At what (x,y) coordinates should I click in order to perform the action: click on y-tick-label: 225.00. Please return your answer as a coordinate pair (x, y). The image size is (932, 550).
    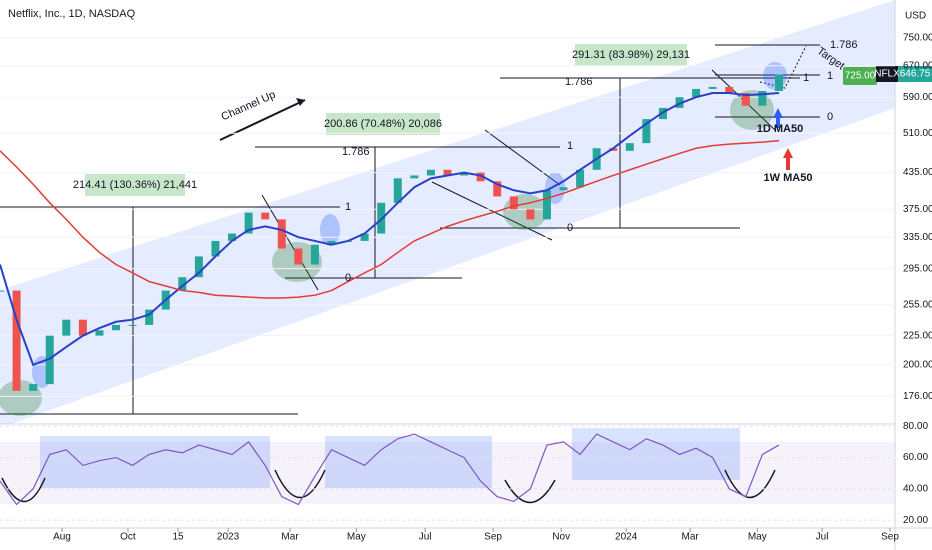
    Looking at the image, I should click on (917, 335).